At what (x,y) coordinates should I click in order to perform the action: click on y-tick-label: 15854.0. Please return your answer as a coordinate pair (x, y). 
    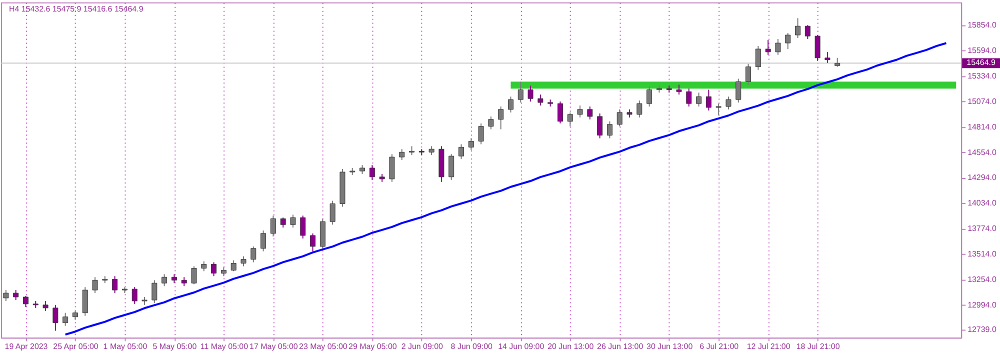
    Looking at the image, I should click on (982, 25).